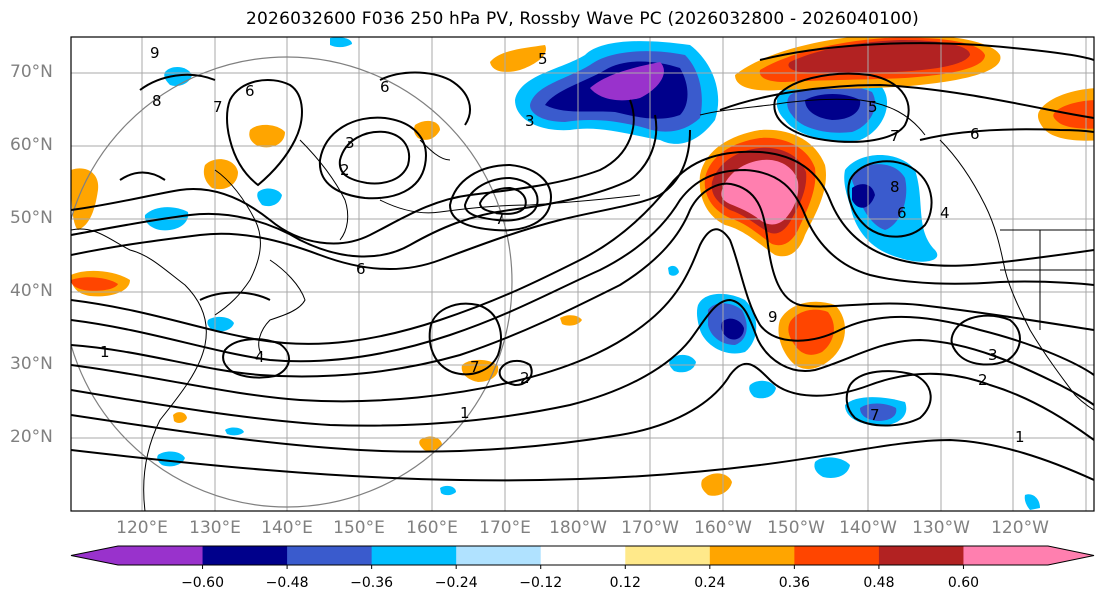  Describe the element at coordinates (287, 583) in the screenshot. I see `colorbar-tick-label: −0.48` at that location.